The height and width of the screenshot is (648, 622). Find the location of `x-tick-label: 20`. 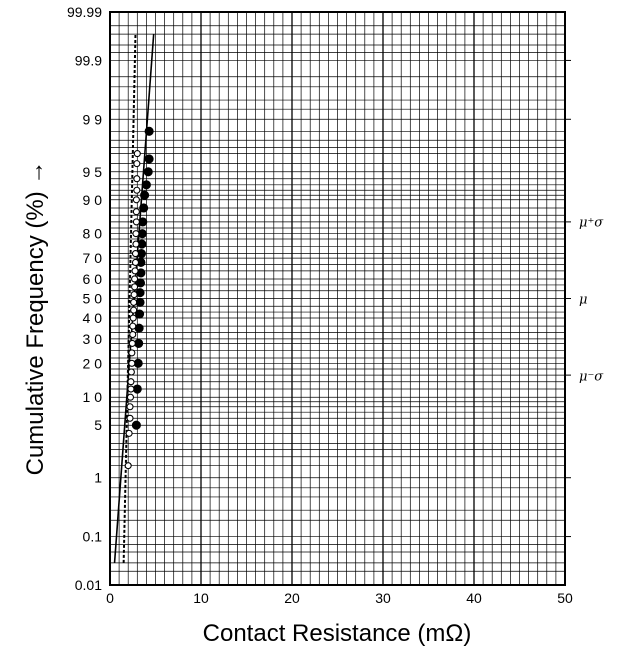

x-tick-label: 20 is located at coordinates (292, 598).